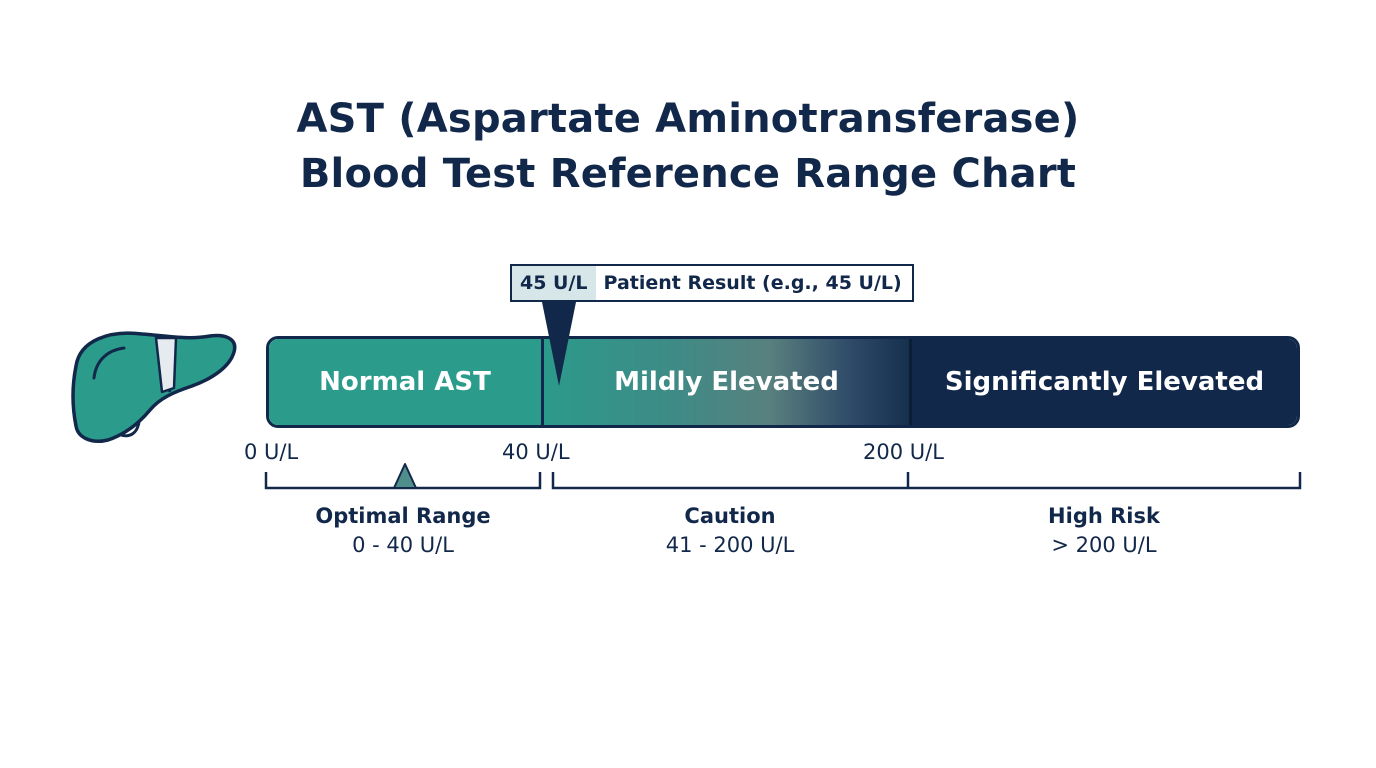 Image resolution: width=1376 pixels, height=768 pixels. Describe the element at coordinates (405, 476) in the screenshot. I see `triangle-marker-icon` at that location.